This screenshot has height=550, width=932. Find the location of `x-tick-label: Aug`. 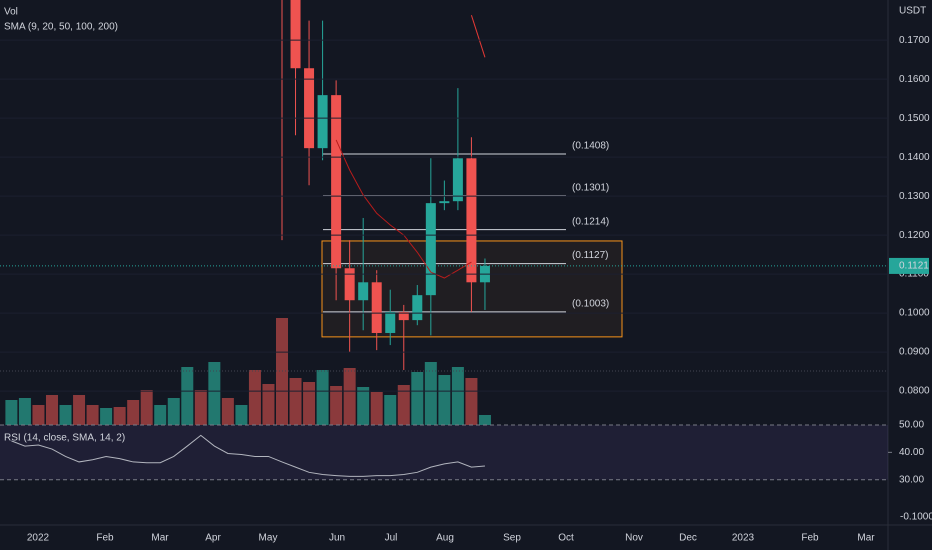

x-tick-label: Aug is located at coordinates (445, 538).